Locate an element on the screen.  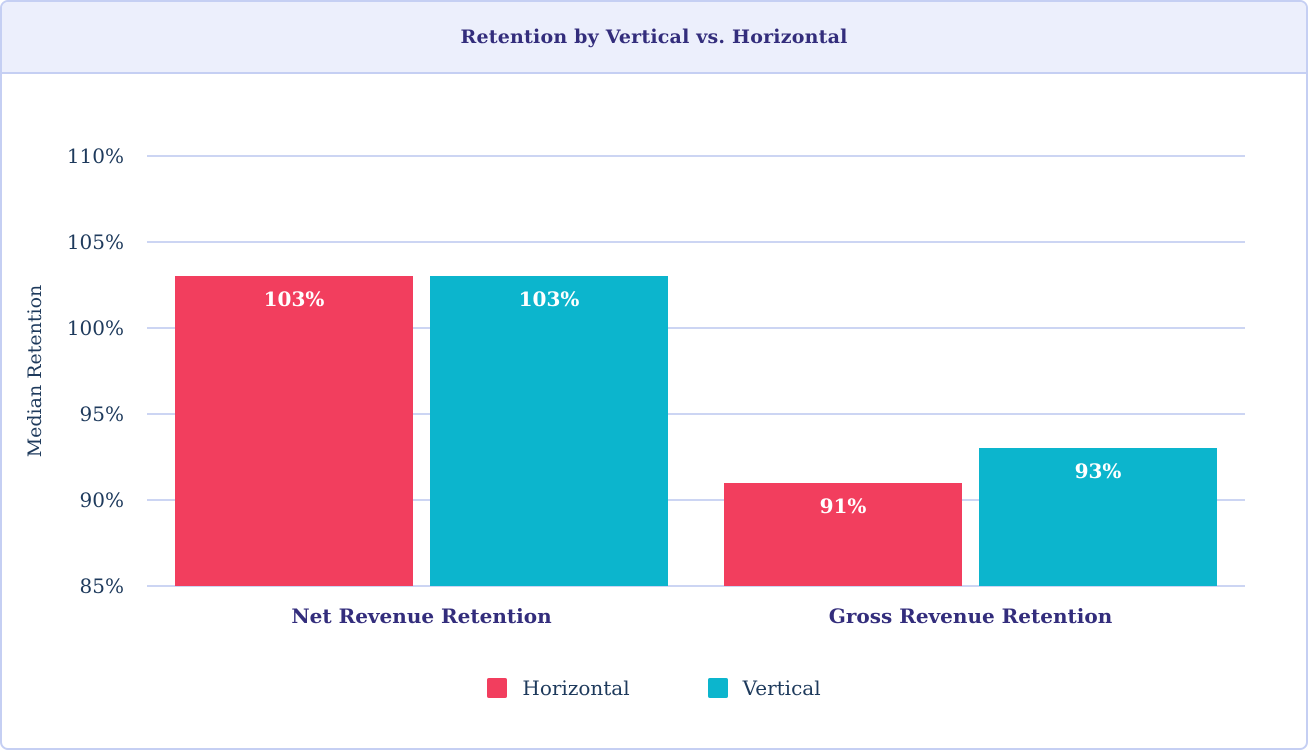
category-label-net-revenue-retention: Net Revenue Retention is located at coordinates (421, 616).